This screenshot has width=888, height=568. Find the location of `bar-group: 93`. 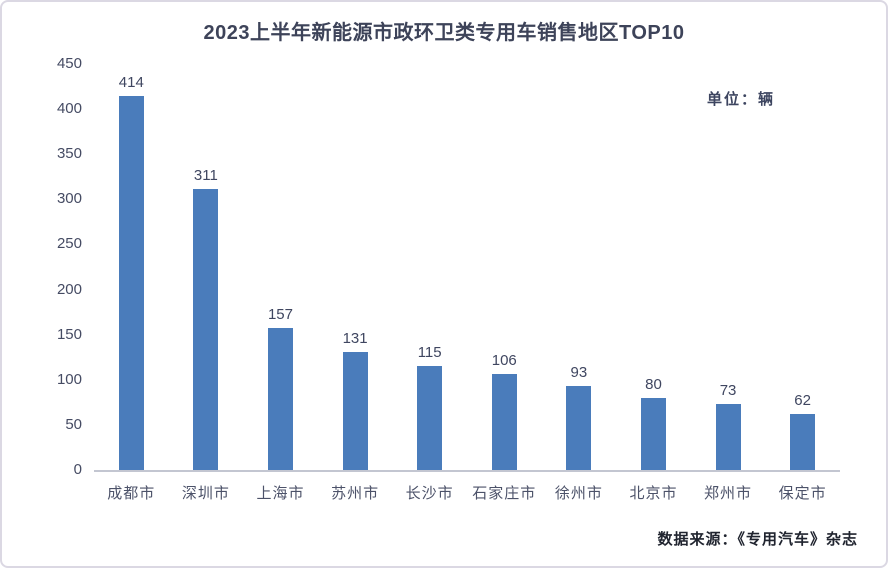

bar-group: 93 is located at coordinates (579, 267).